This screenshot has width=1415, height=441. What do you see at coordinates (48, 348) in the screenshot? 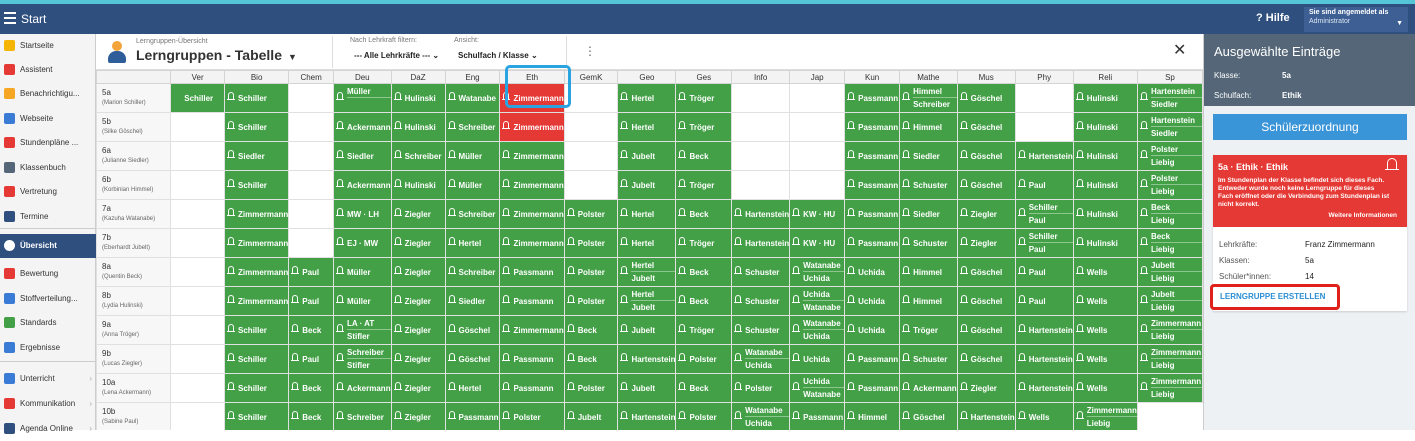
I see `sidebar-item-12: Ergebnisse` at bounding box center [48, 348].